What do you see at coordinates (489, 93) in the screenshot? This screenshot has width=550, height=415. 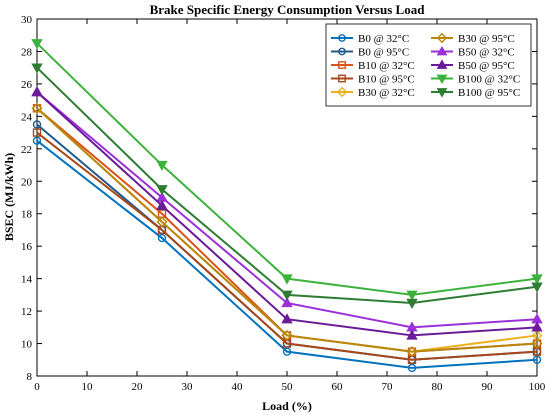 I see `legend-label: B100 @ 95°C` at bounding box center [489, 93].